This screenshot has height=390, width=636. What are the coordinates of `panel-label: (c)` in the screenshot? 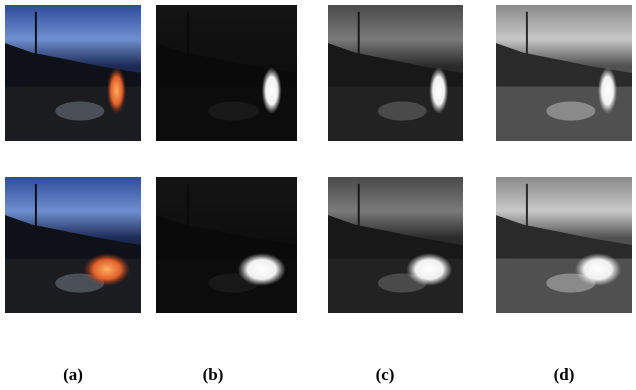 It's located at (385, 374).